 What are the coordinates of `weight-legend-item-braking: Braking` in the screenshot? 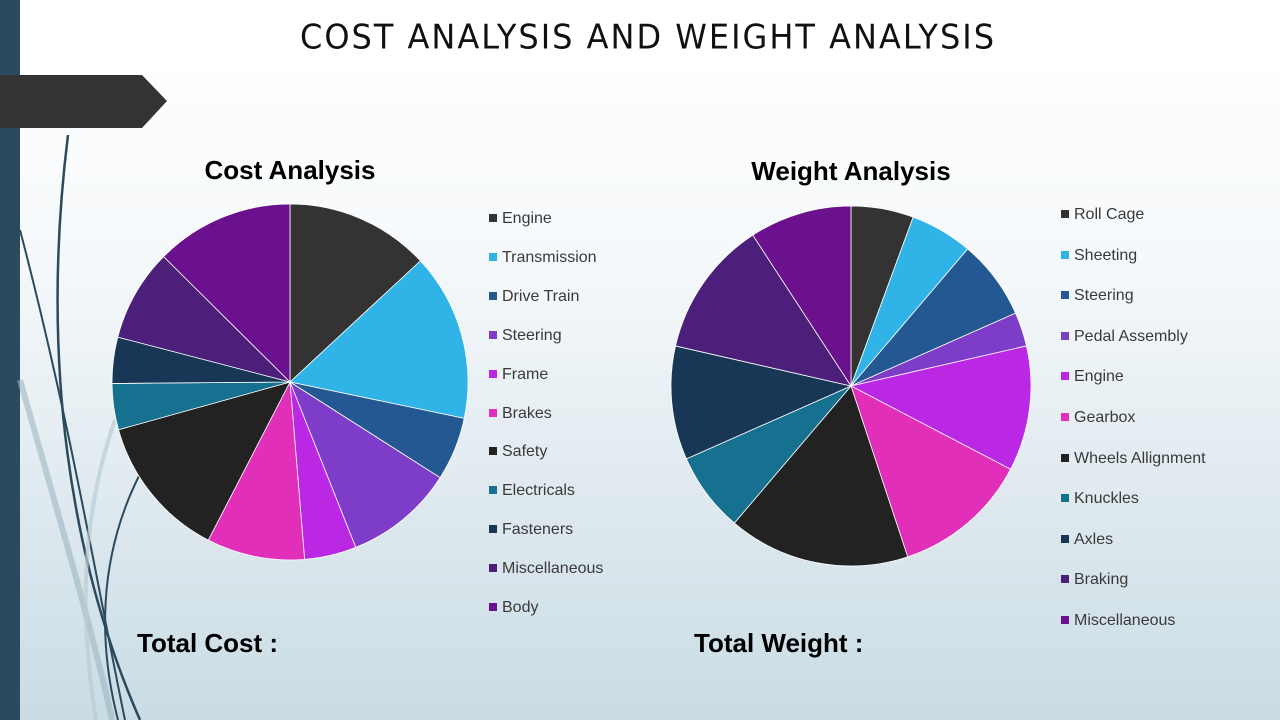 It's located at (1094, 580).